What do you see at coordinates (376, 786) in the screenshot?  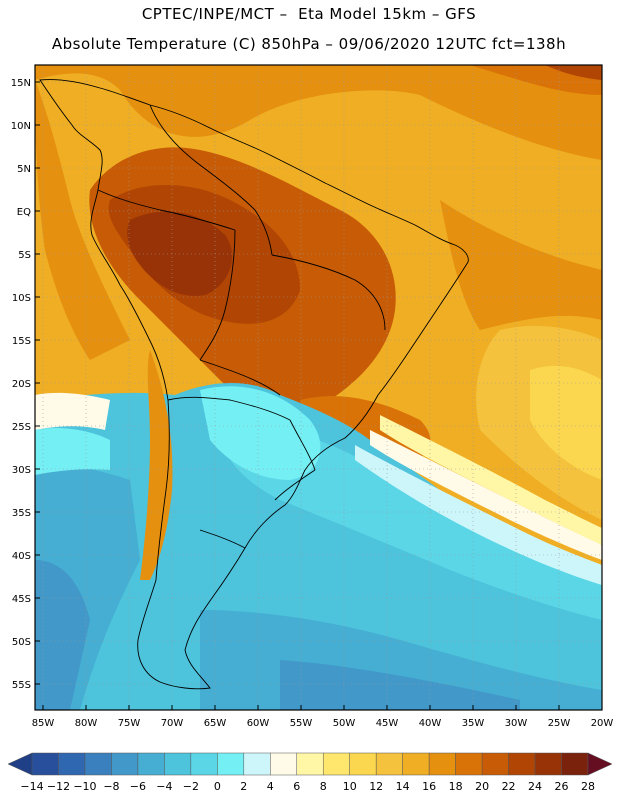 I see `legend-label: 12` at bounding box center [376, 786].